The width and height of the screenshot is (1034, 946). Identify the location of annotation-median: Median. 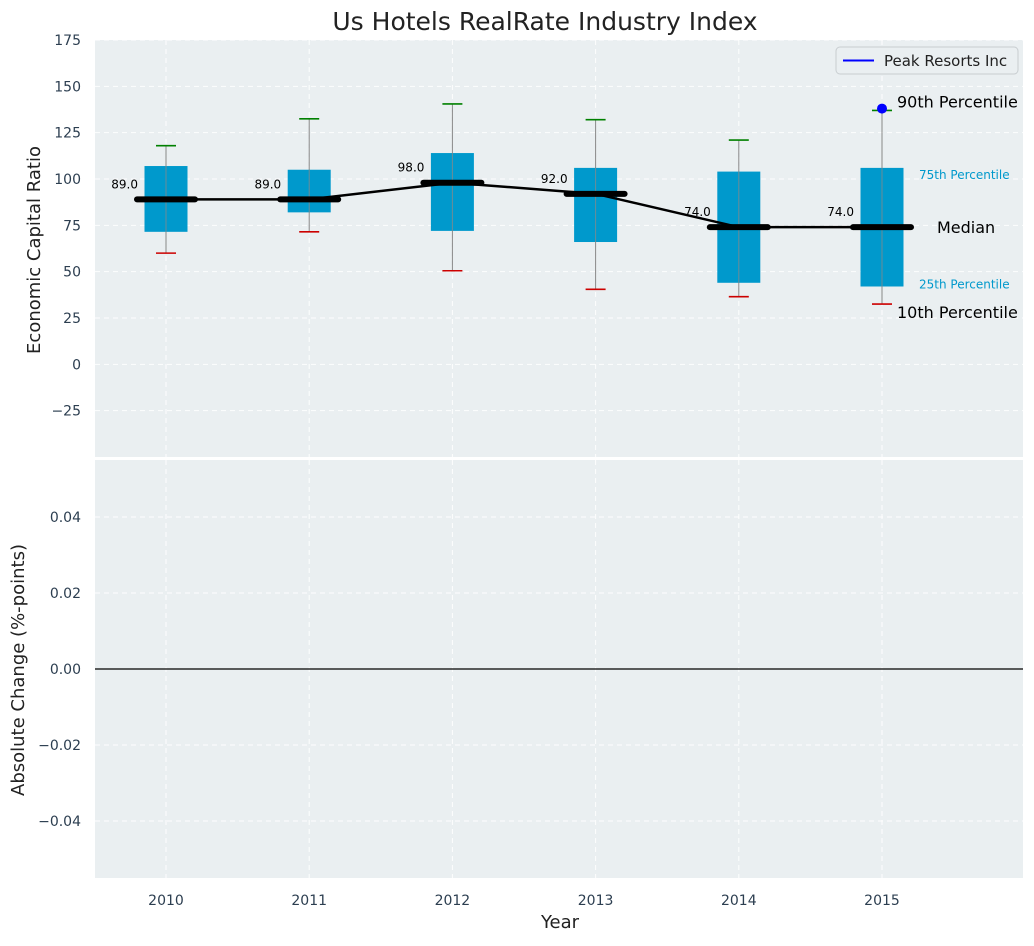
(966, 227).